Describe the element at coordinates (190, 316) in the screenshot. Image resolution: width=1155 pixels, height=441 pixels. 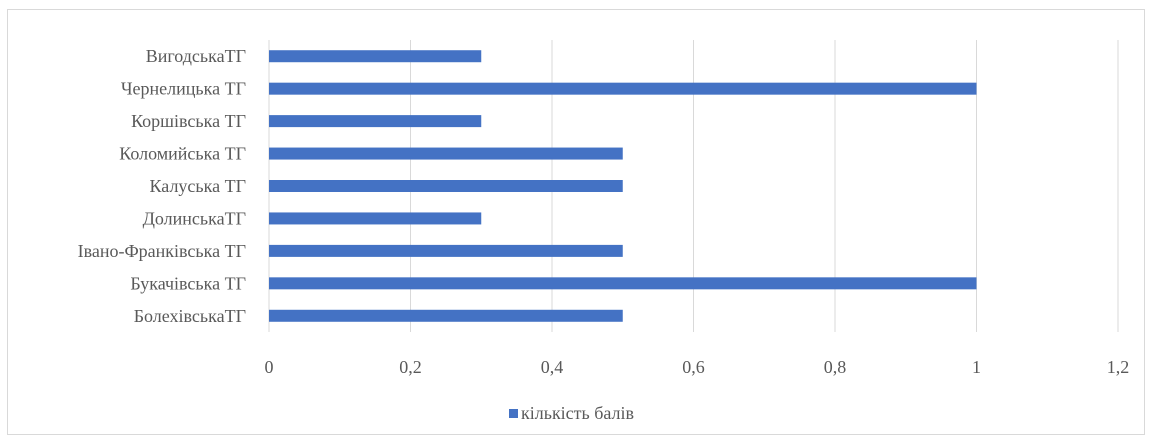
I see `category-label: БолехівськаТГ` at that location.